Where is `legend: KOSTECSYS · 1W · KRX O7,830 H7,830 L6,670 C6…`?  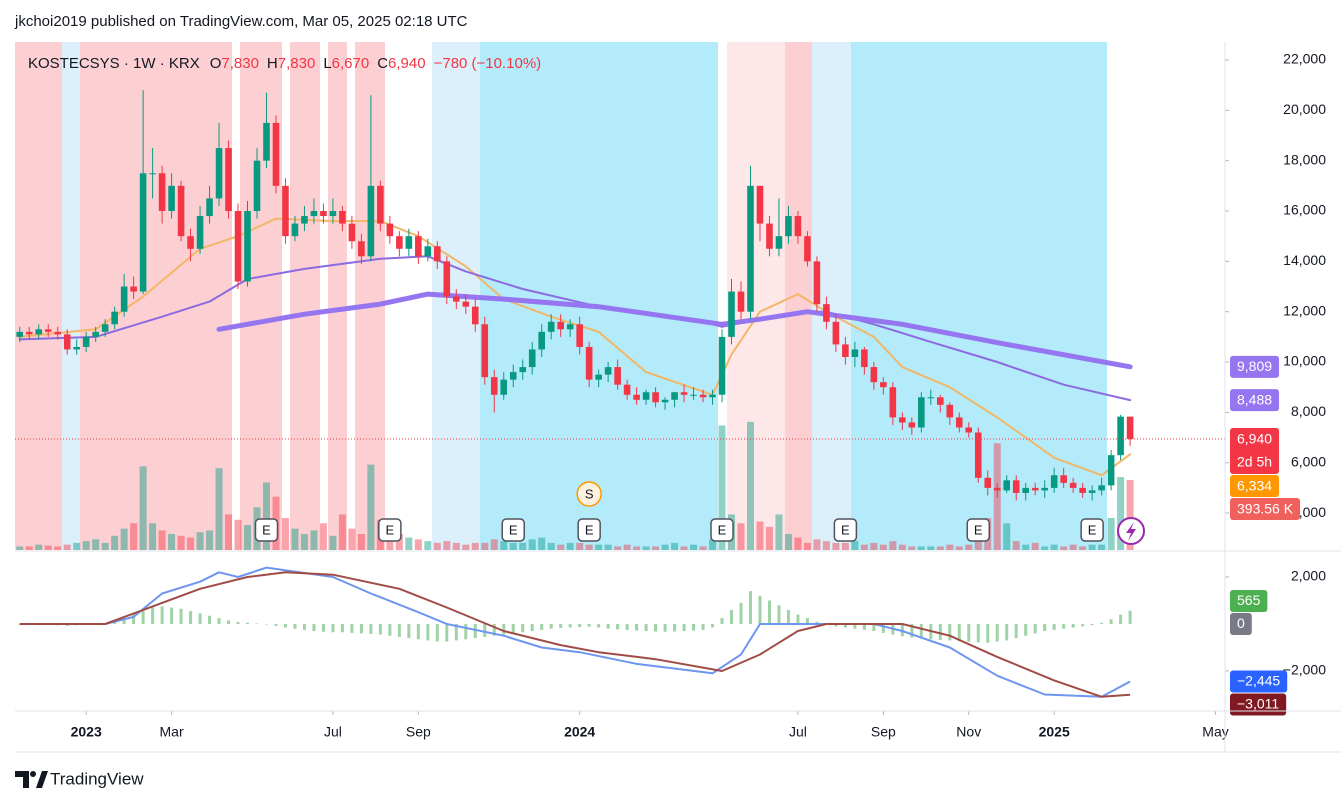
legend: KOSTECSYS · 1W · KRX O7,830 H7,830 L6,670 C6… is located at coordinates (284, 63).